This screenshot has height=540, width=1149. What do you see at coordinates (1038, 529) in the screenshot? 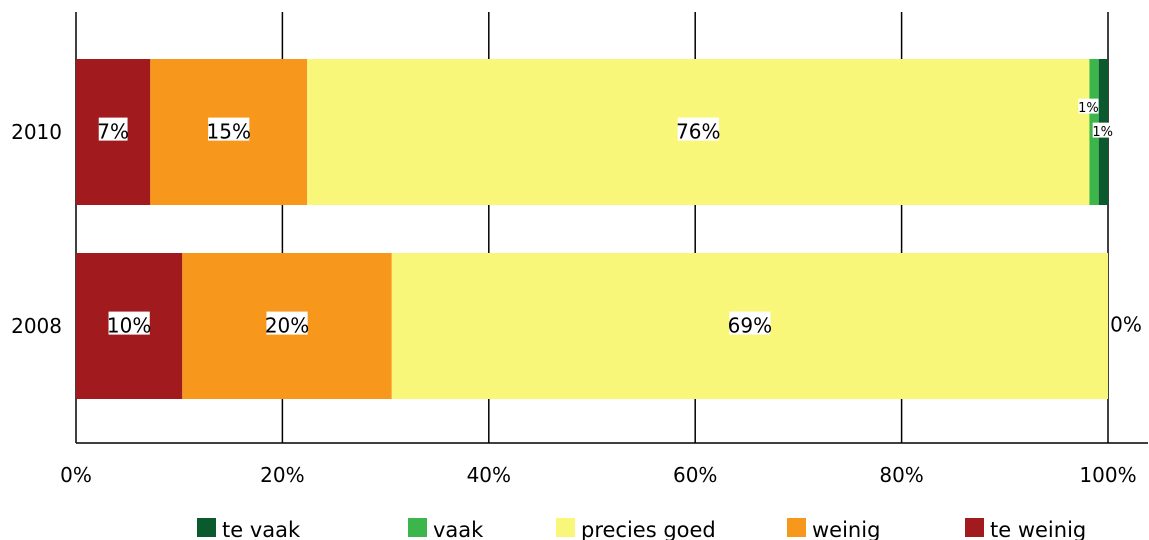
I see `legend-label: te weinig` at bounding box center [1038, 529].